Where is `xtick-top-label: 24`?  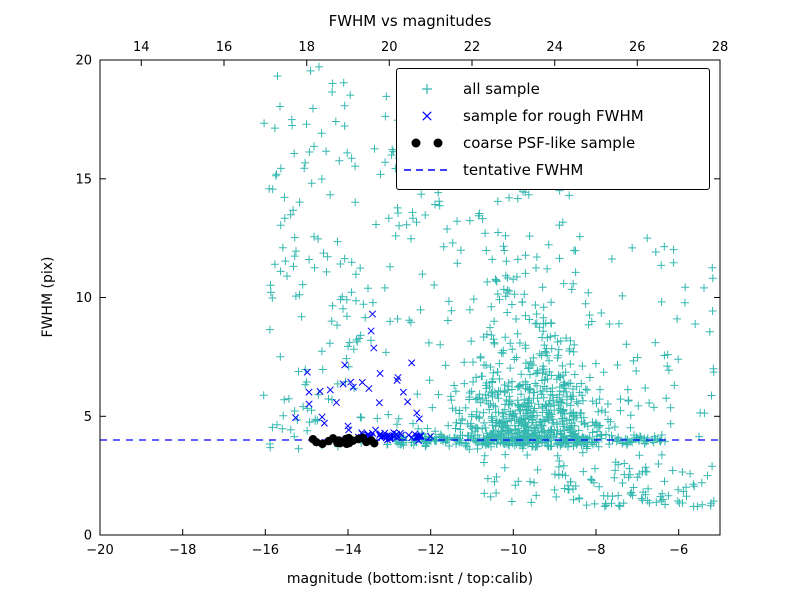
xtick-top-label: 24 is located at coordinates (554, 47).